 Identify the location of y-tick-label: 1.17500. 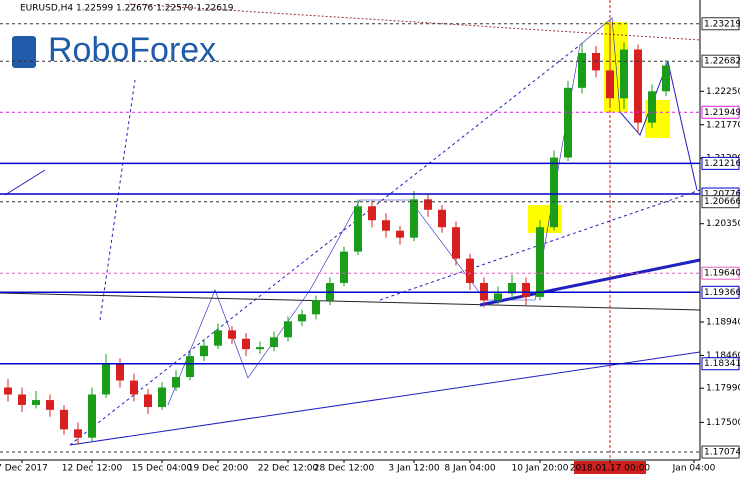
(723, 423).